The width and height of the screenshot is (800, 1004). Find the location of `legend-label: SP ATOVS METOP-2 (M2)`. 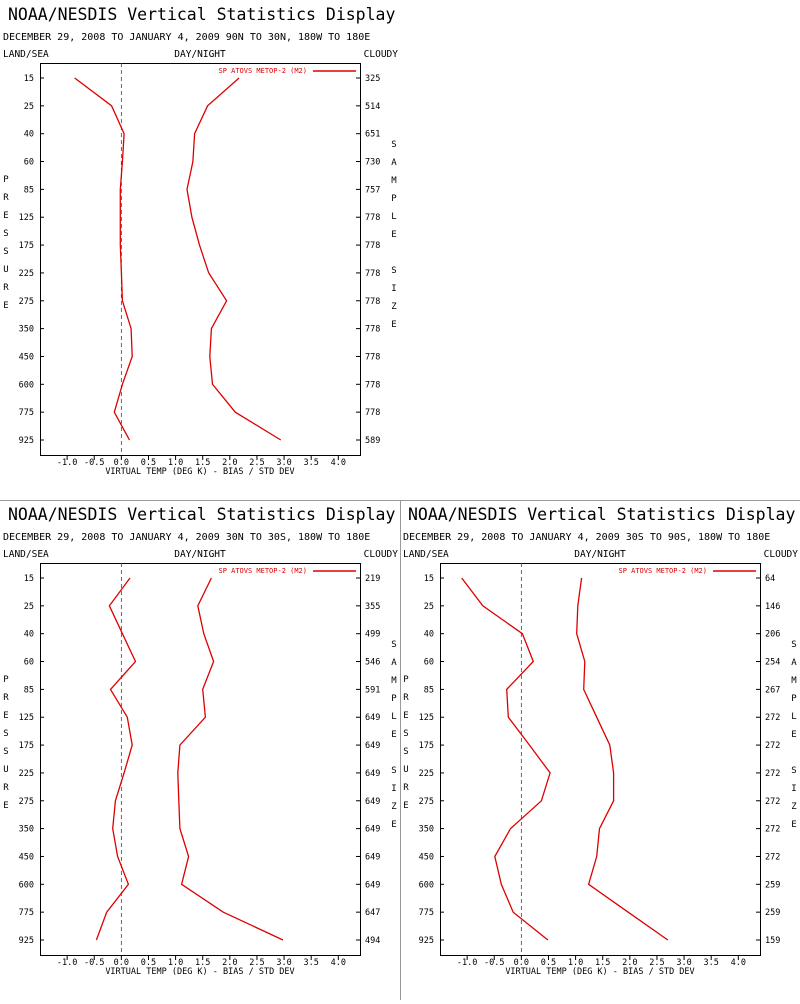

legend-label: SP ATOVS METOP-2 (M2) is located at coordinates (262, 71).